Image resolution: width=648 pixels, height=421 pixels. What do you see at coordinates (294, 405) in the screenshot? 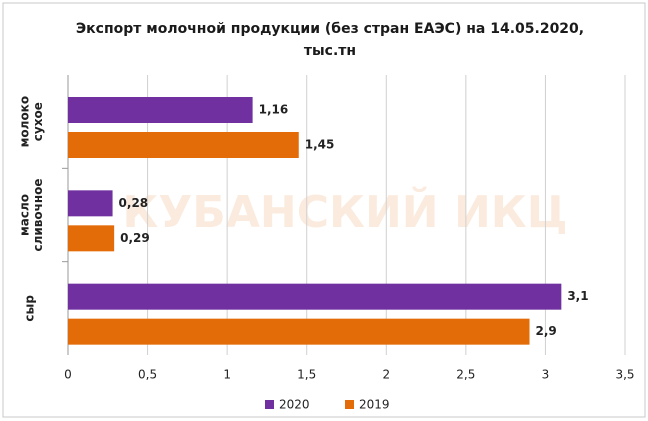
I see `legend-label: 2020` at bounding box center [294, 405].